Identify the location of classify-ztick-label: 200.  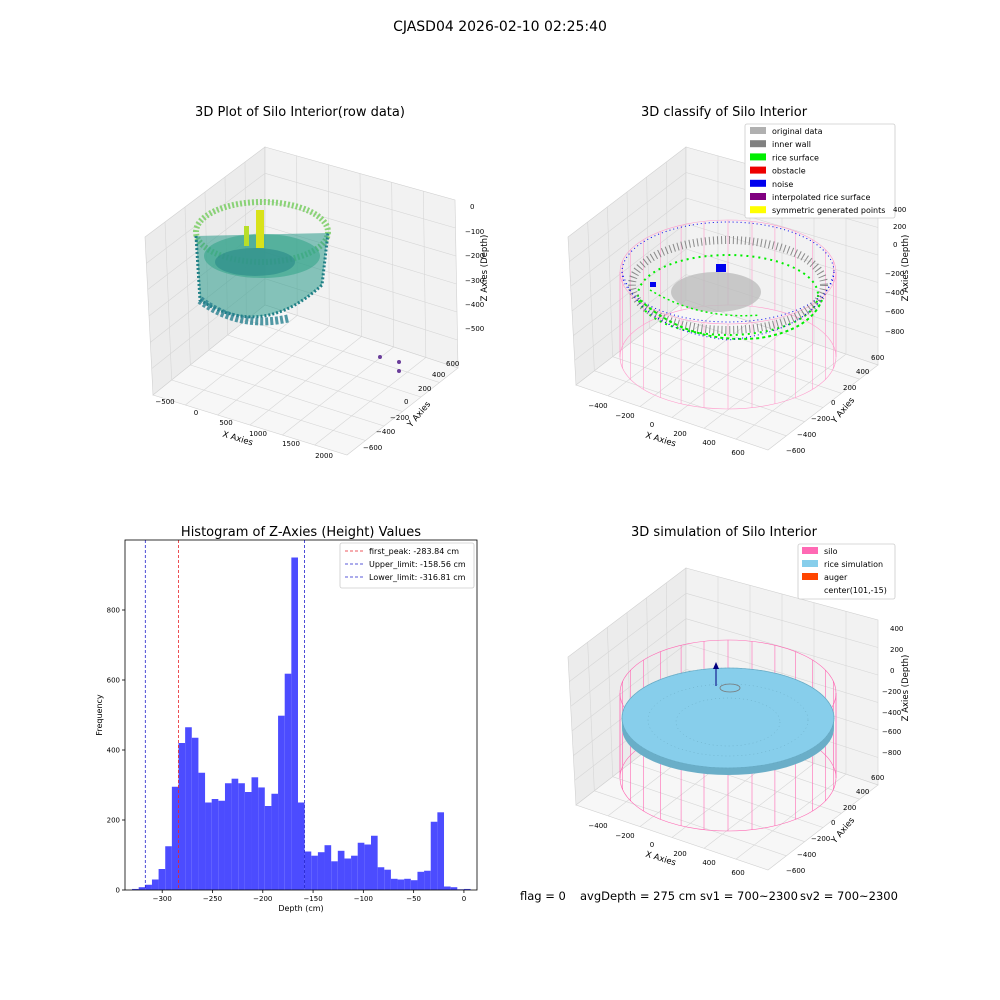
(899, 227).